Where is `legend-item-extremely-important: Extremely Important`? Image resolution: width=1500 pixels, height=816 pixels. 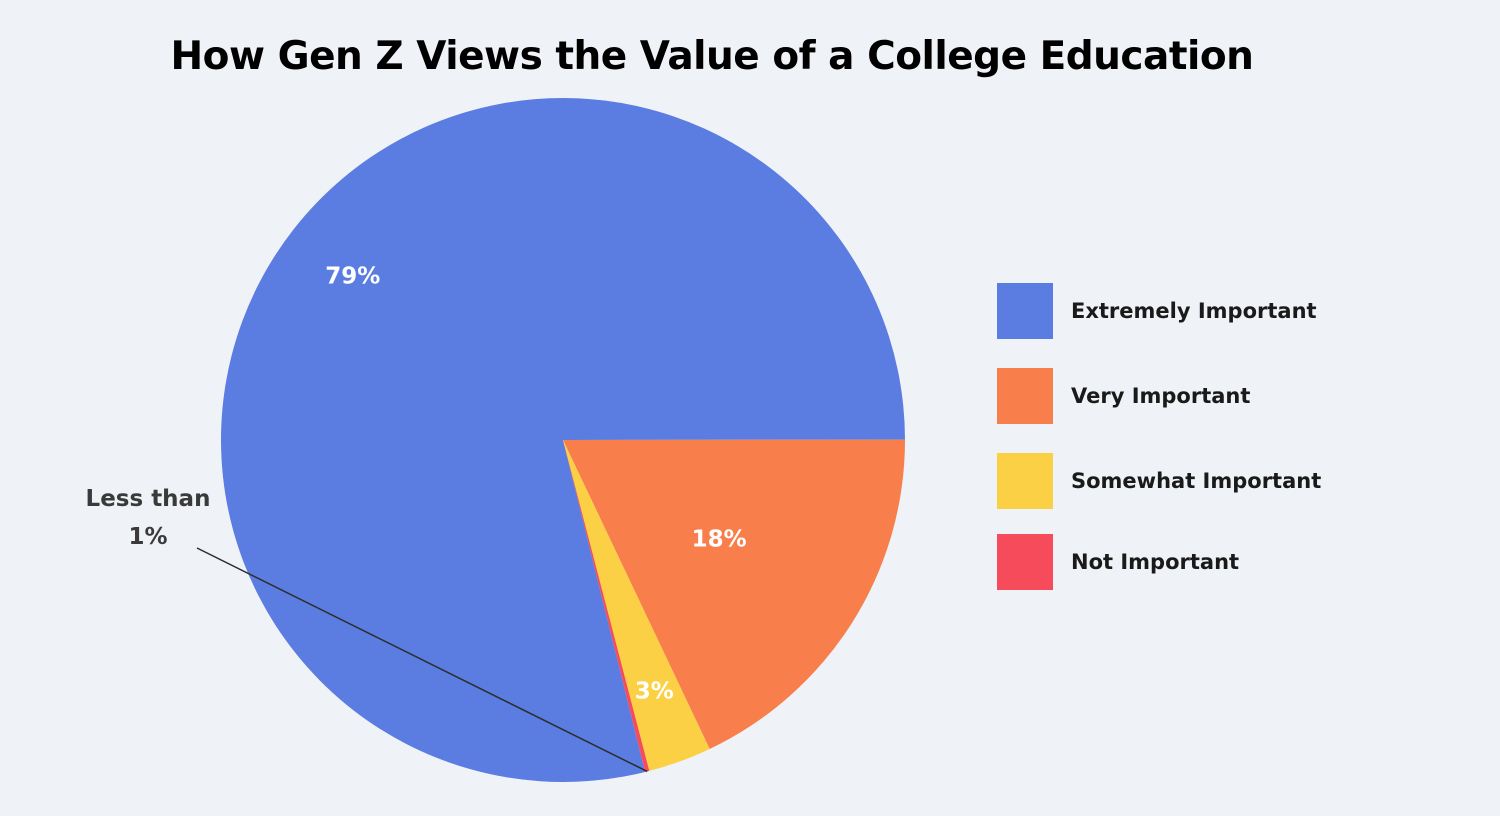 legend-item-extremely-important: Extremely Important is located at coordinates (1159, 311).